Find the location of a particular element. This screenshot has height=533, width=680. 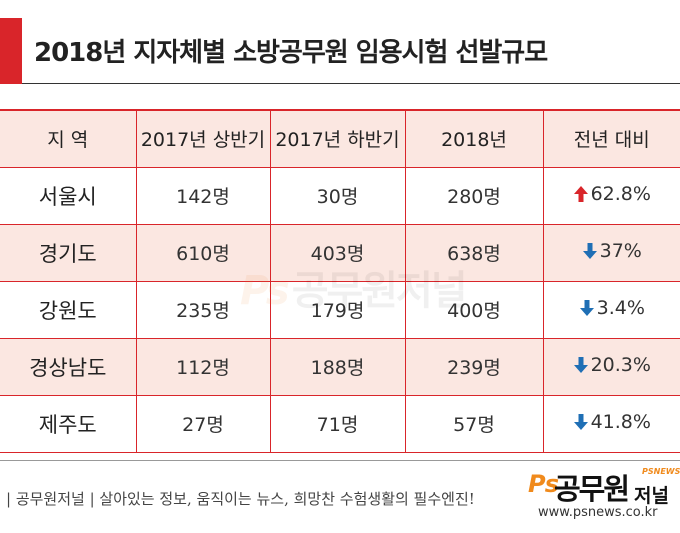

footer-divider is located at coordinates (340, 460).